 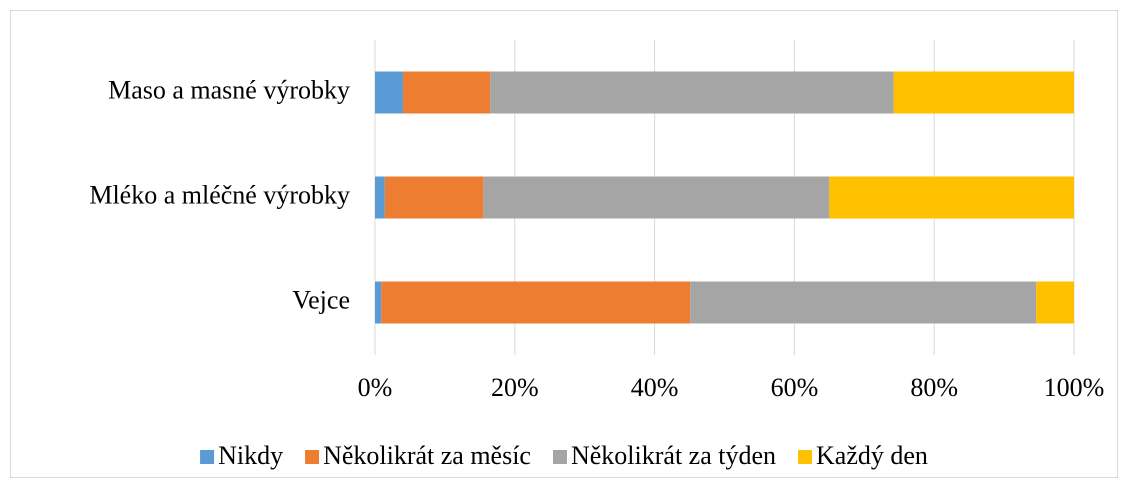 What do you see at coordinates (673, 455) in the screenshot?
I see `legend-label: Několikrát za týden` at bounding box center [673, 455].